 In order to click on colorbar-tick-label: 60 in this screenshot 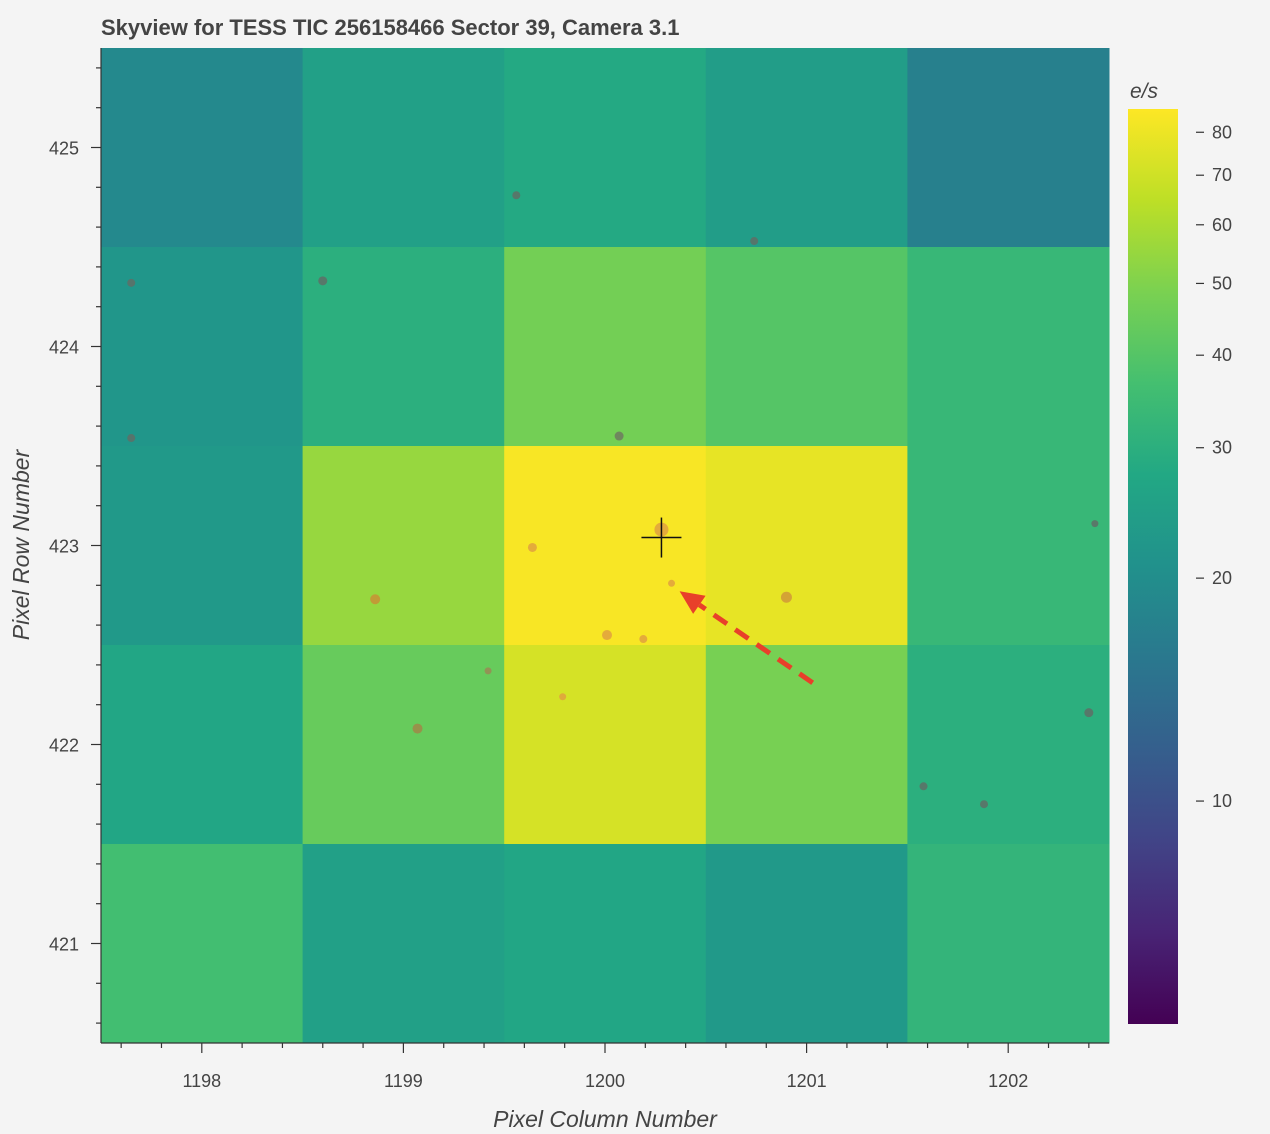, I will do `click(1222, 225)`.